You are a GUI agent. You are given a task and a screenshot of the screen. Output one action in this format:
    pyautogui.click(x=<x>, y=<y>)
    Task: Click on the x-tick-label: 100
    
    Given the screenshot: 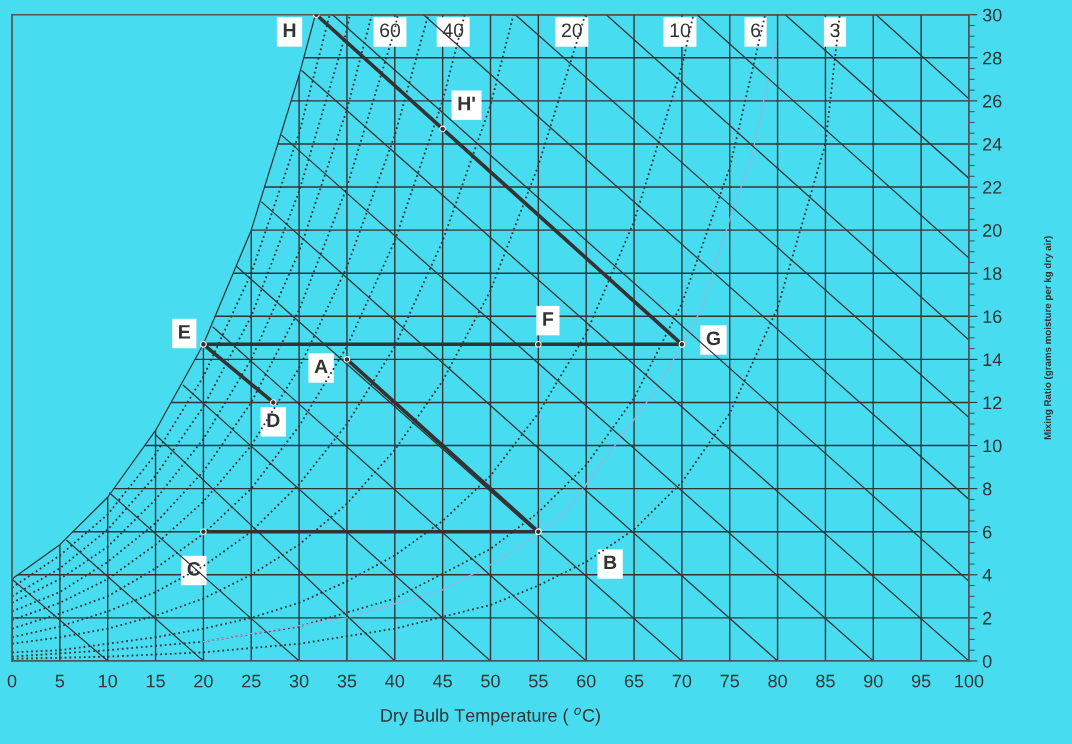 What is the action you would take?
    pyautogui.click(x=969, y=681)
    